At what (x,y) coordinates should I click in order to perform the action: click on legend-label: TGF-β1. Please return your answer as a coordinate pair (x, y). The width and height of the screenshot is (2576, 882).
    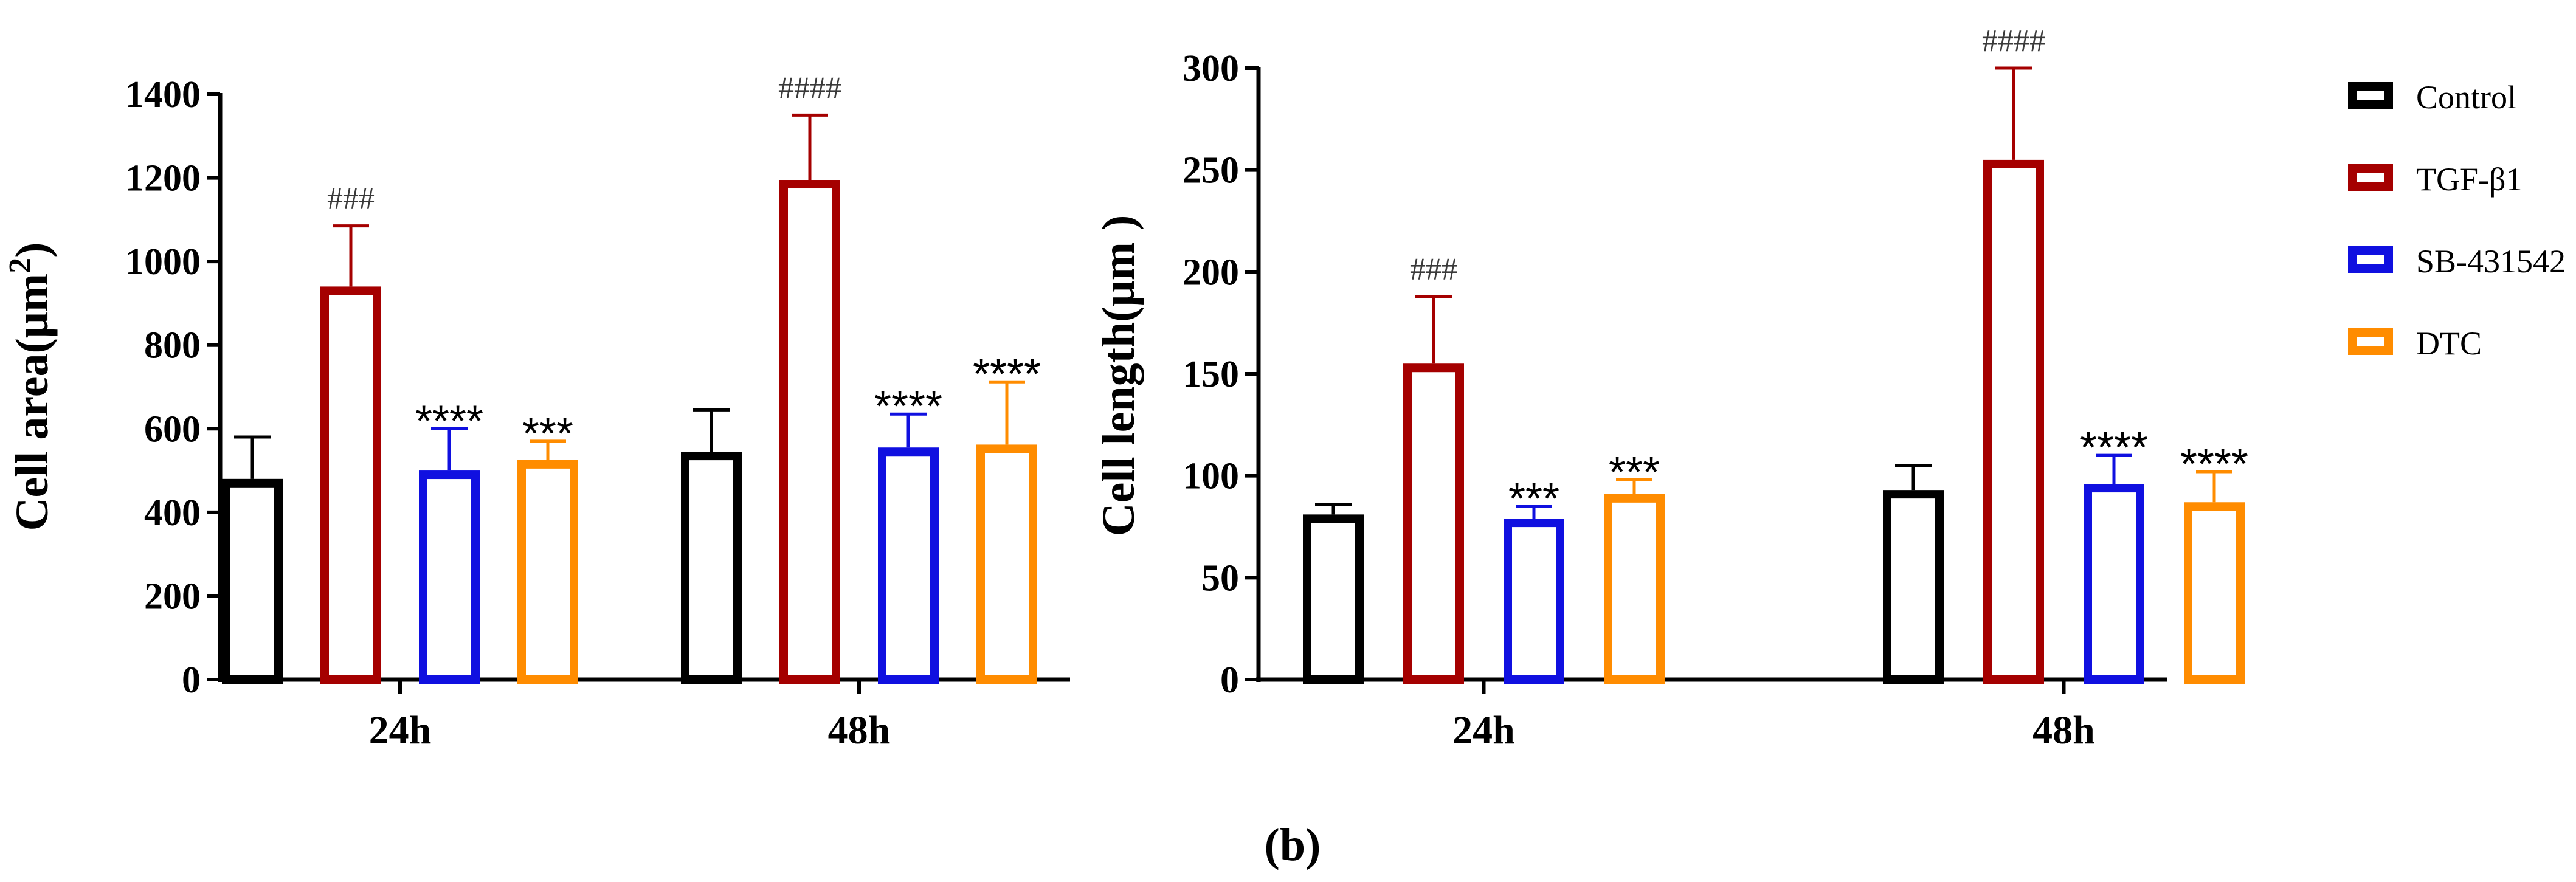
    Looking at the image, I should click on (2469, 179).